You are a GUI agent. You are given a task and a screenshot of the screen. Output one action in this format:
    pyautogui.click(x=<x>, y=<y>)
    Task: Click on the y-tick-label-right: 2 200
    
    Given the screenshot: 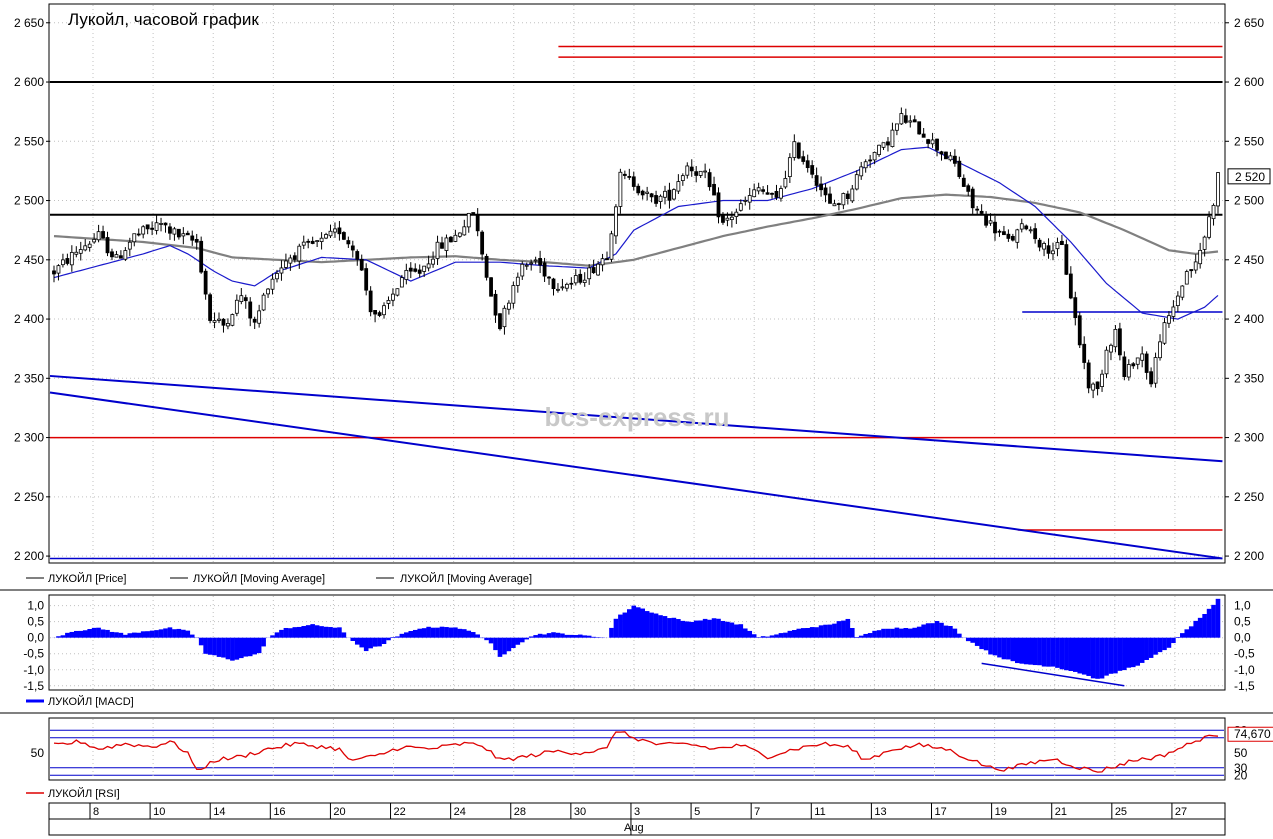 What is the action you would take?
    pyautogui.click(x=1249, y=556)
    